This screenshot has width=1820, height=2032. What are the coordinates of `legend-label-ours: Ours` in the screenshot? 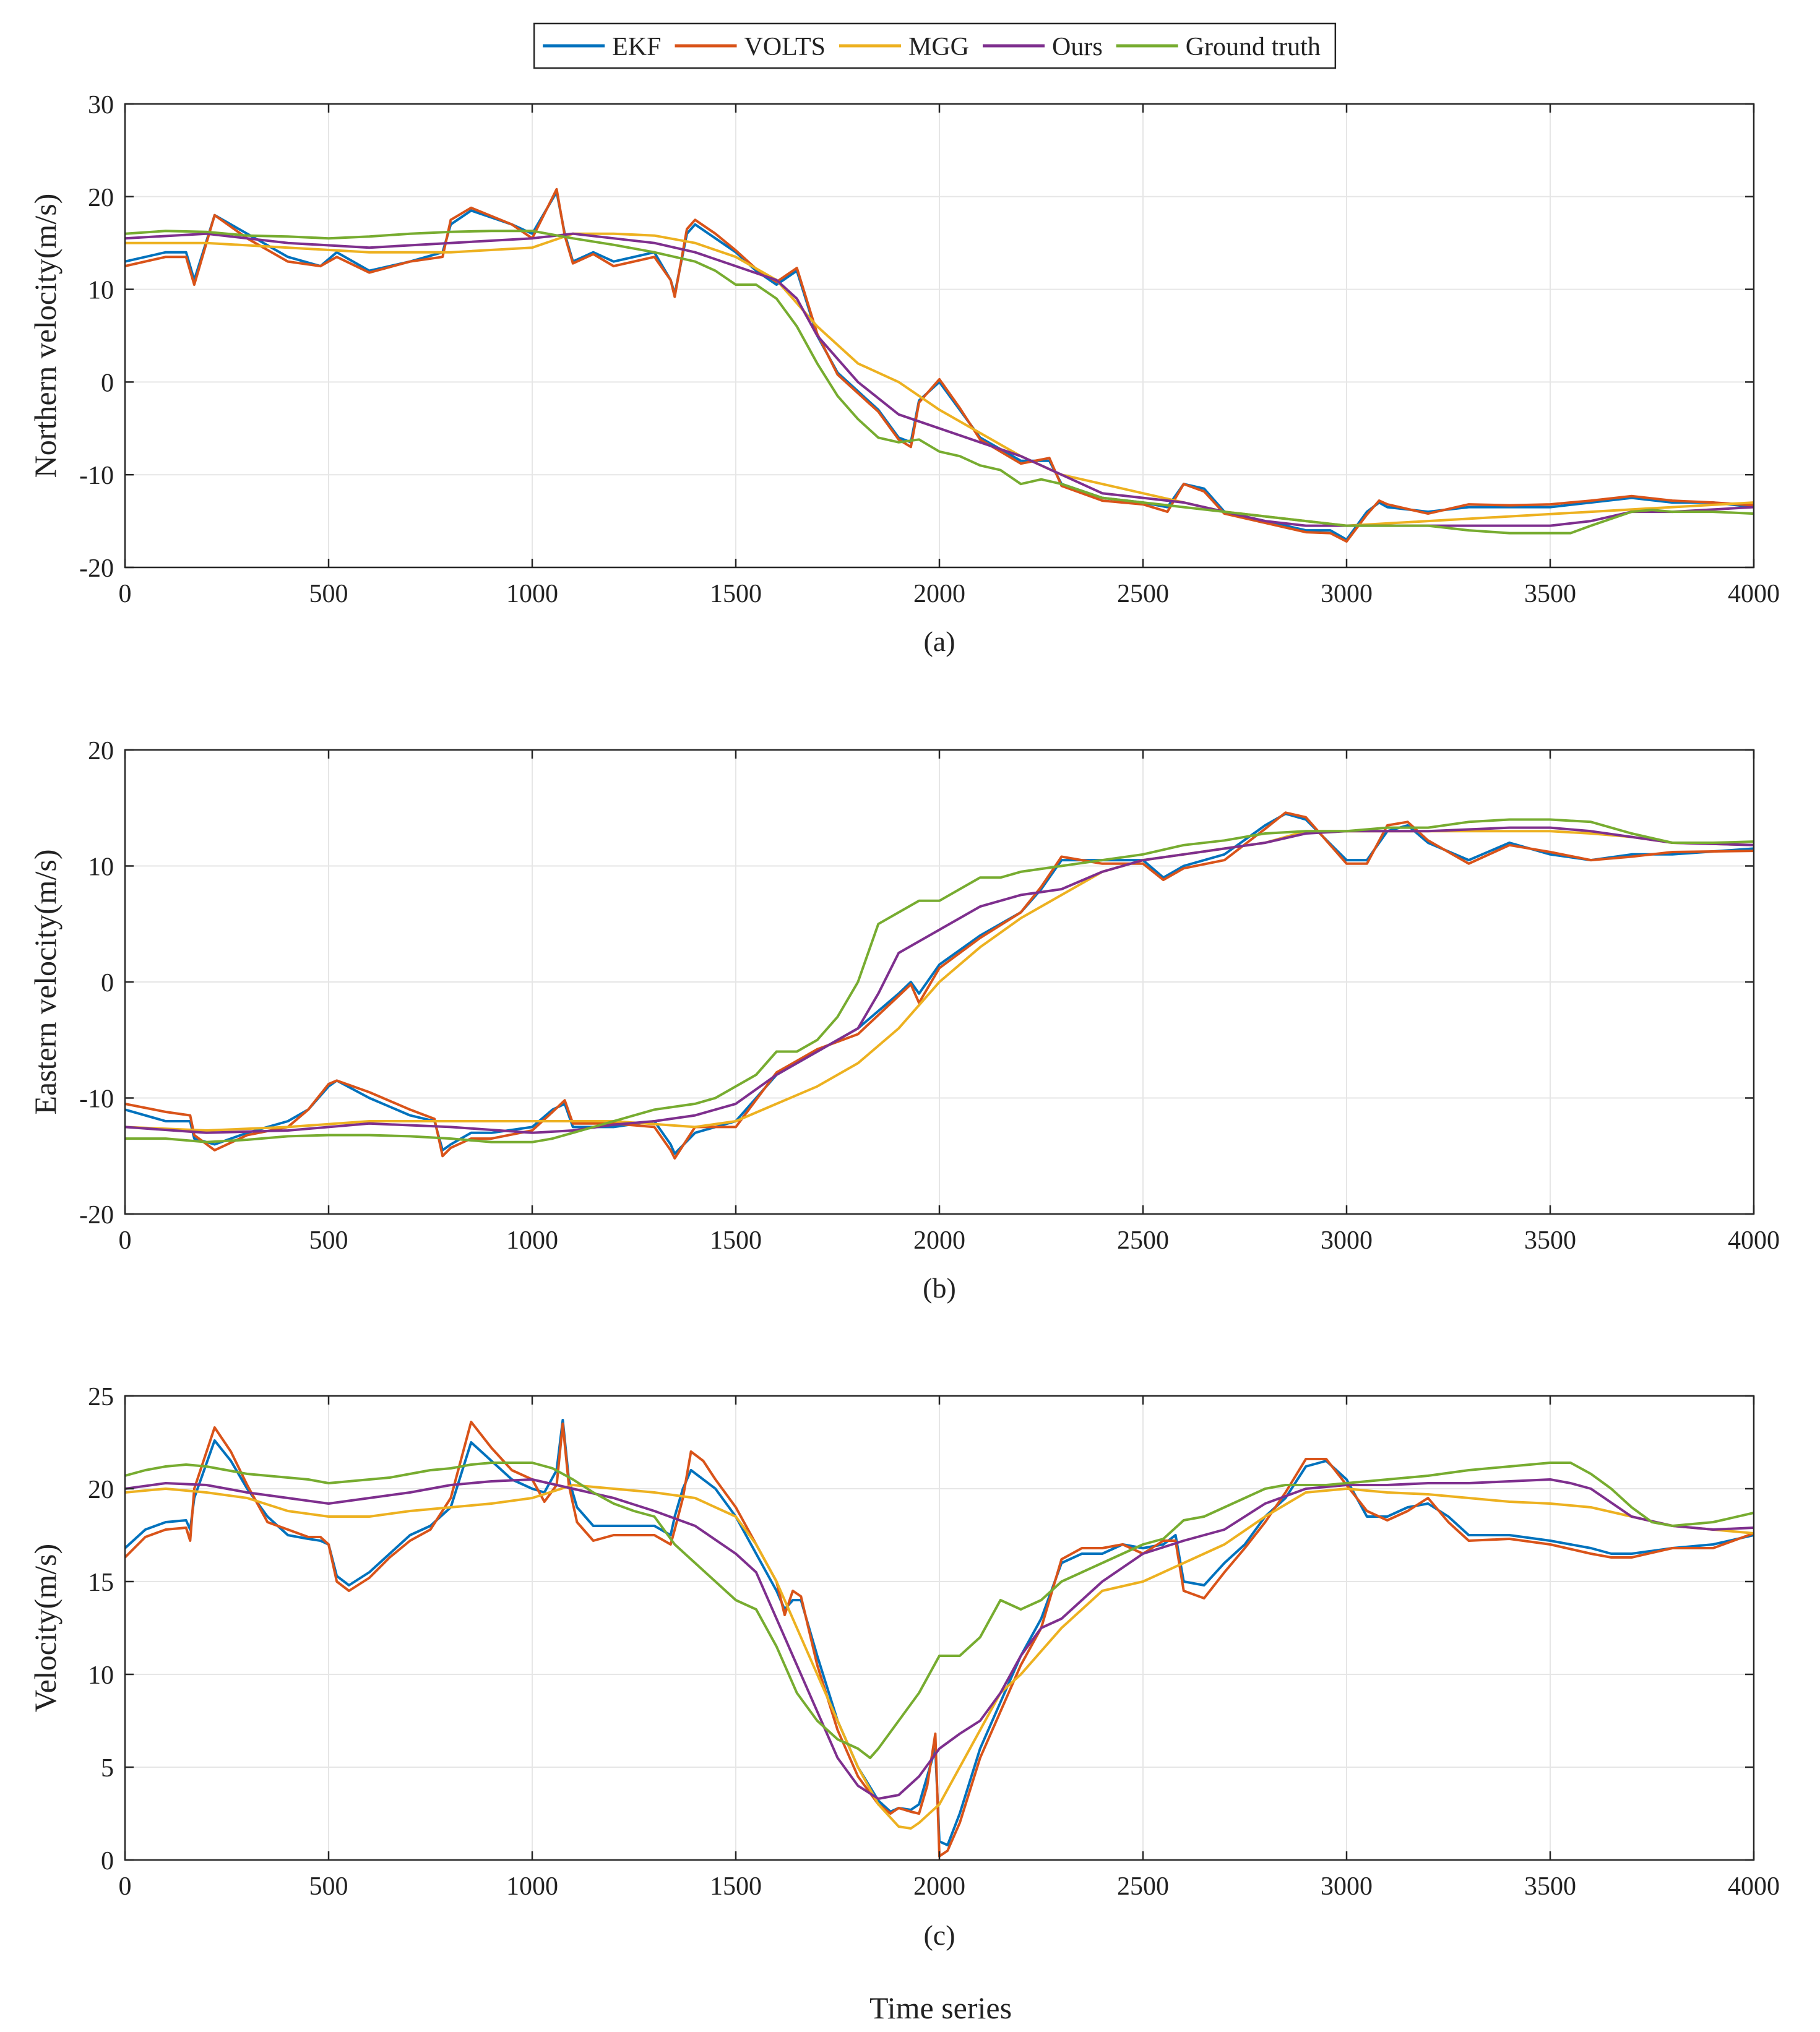 It's located at (1077, 47).